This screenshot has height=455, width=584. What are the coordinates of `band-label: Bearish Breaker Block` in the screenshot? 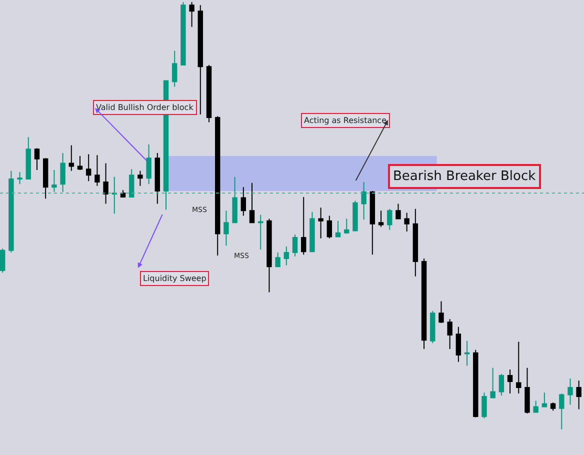 It's located at (464, 176).